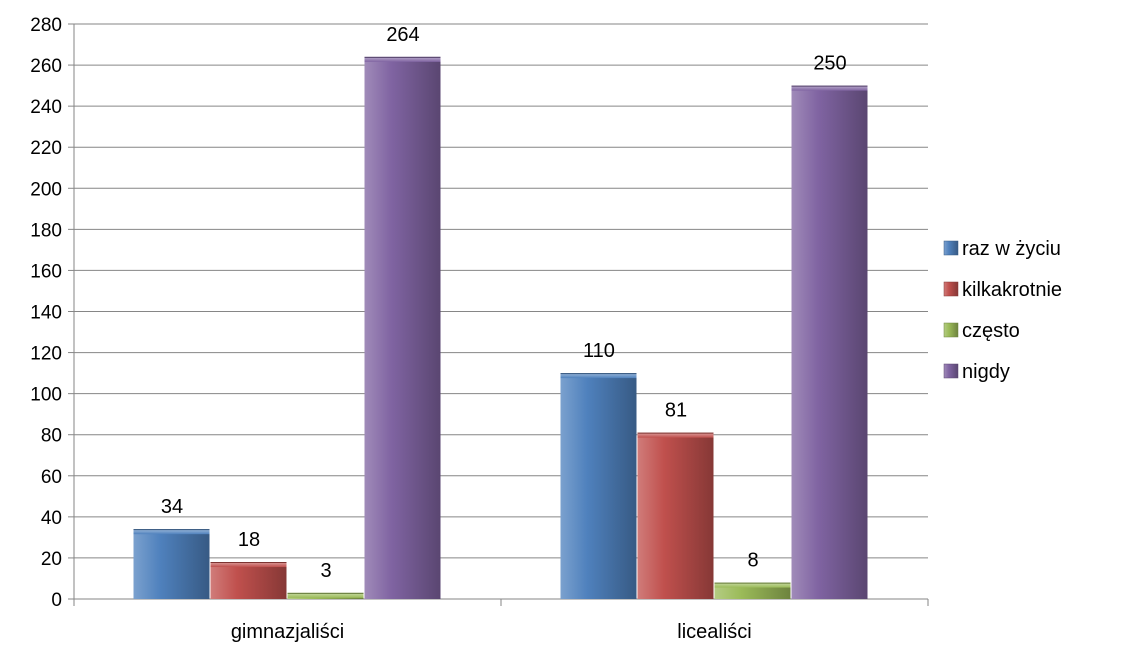 Image resolution: width=1121 pixels, height=646 pixels. What do you see at coordinates (46, 313) in the screenshot?
I see `y-tick-label: 140` at bounding box center [46, 313].